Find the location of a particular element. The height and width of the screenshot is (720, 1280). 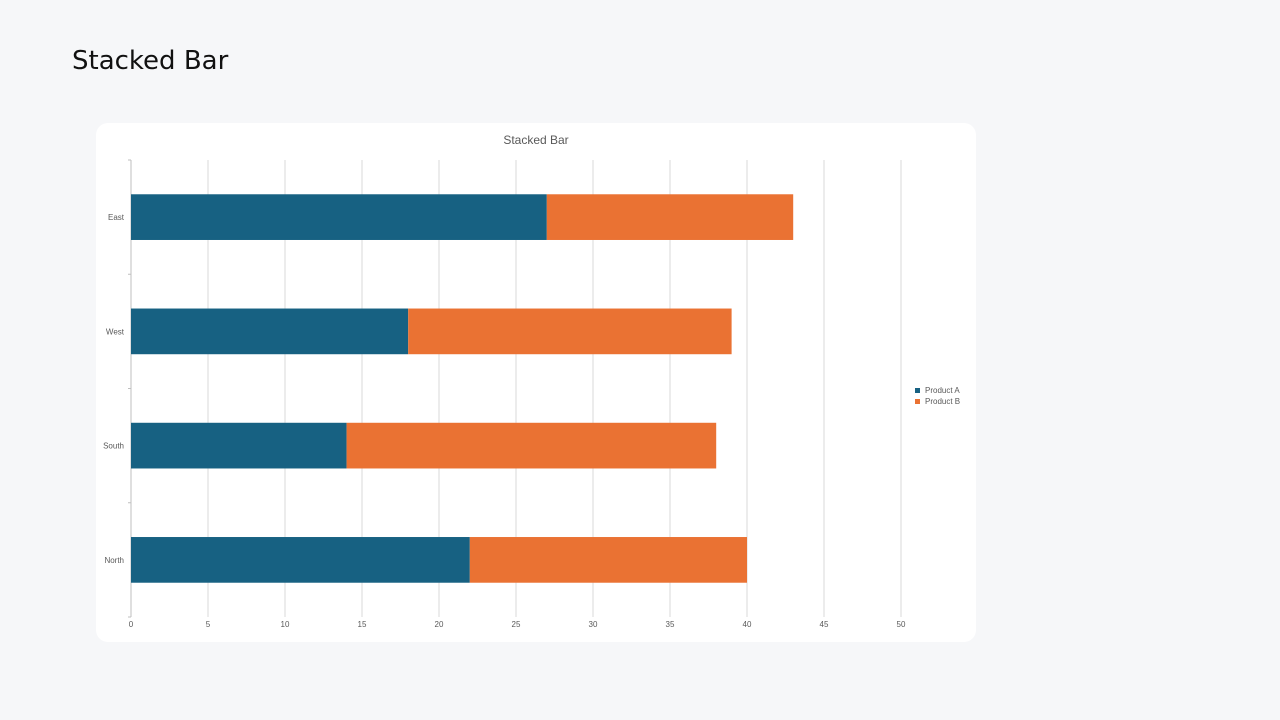

x-tick-label: 5 is located at coordinates (208, 624).